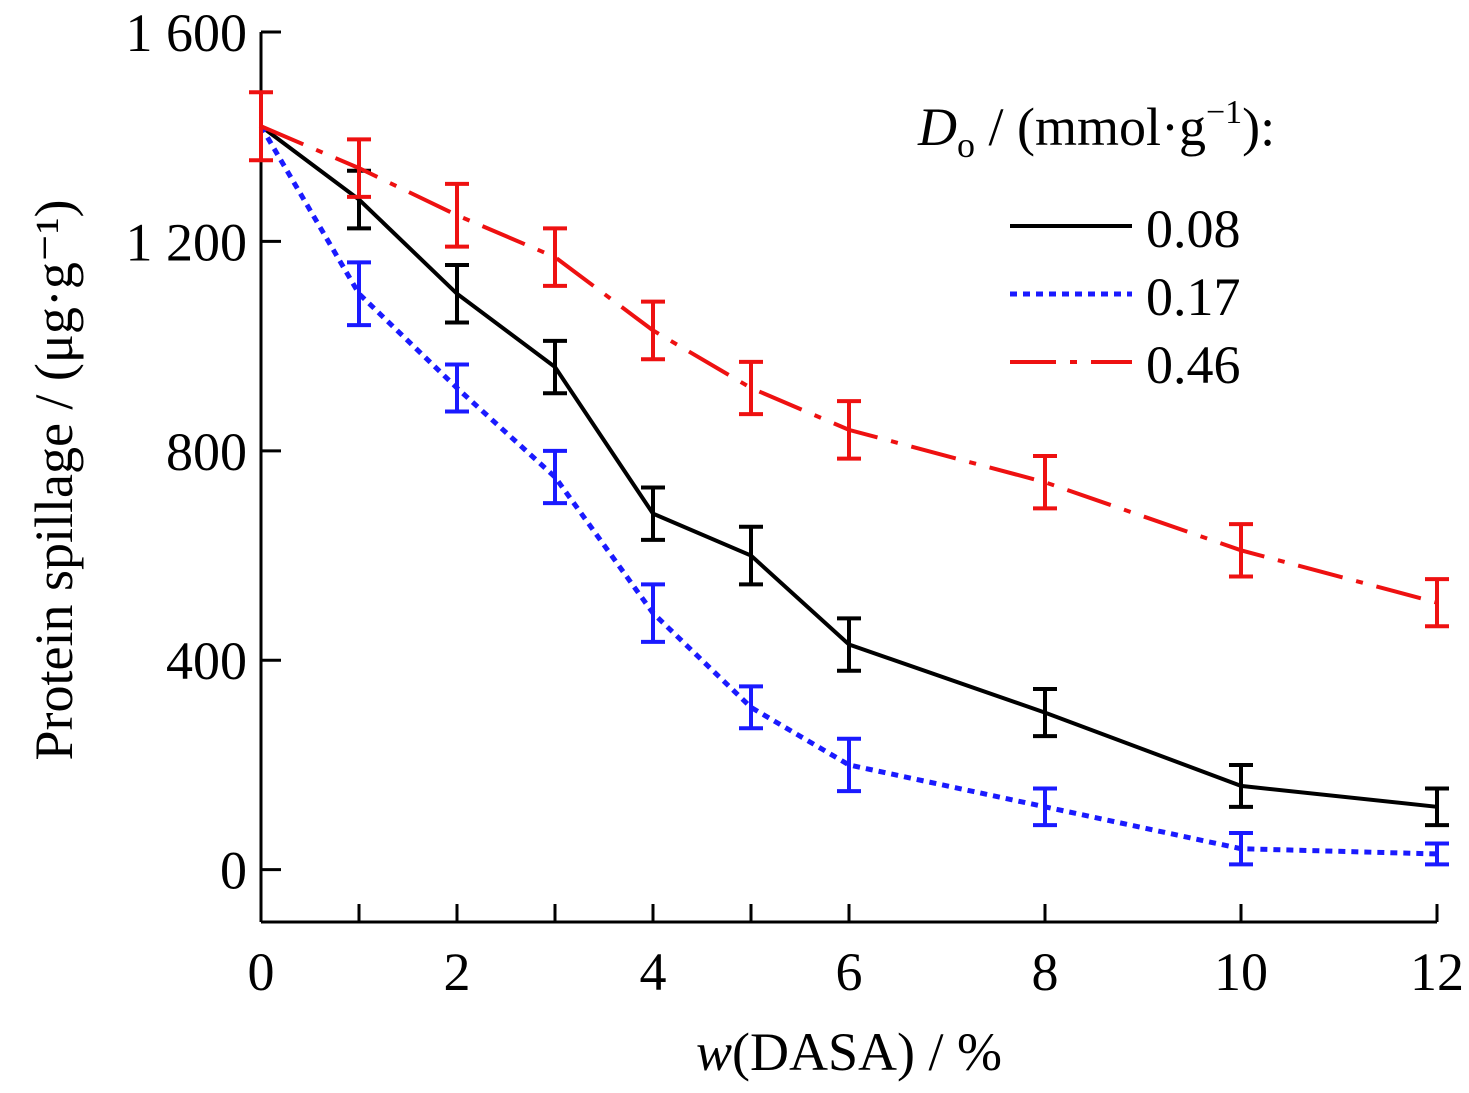 This screenshot has width=1469, height=1093. Describe the element at coordinates (187, 33) in the screenshot. I see `y-tick-label-4: 1 600` at that location.